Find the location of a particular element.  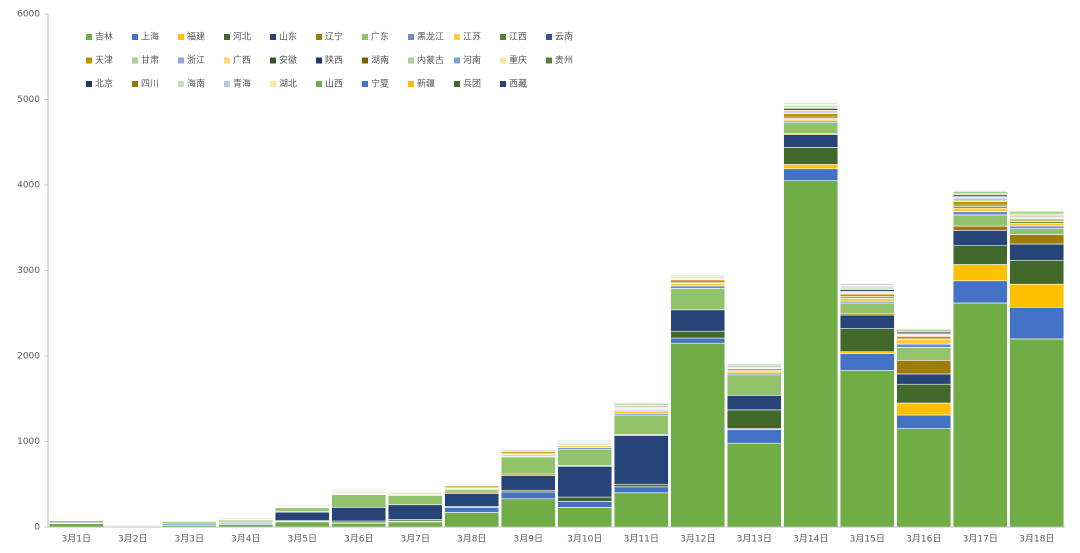

x-tick-label: 3月8日 is located at coordinates (471, 539).